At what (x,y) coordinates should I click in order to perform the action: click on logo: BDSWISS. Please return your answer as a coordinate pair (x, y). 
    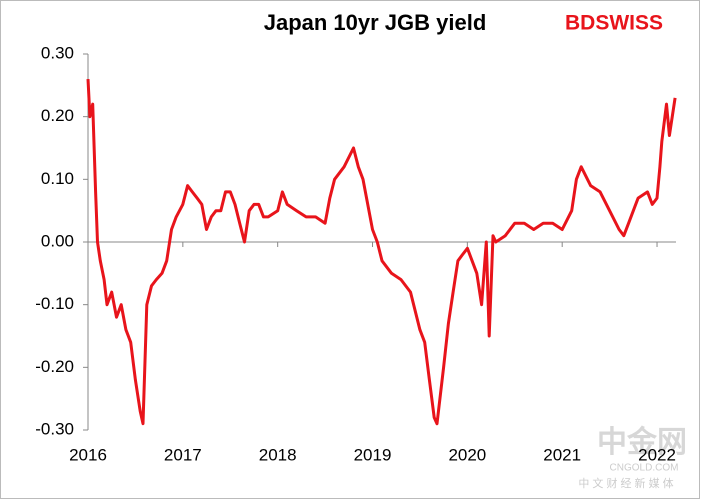
    Looking at the image, I should click on (614, 23).